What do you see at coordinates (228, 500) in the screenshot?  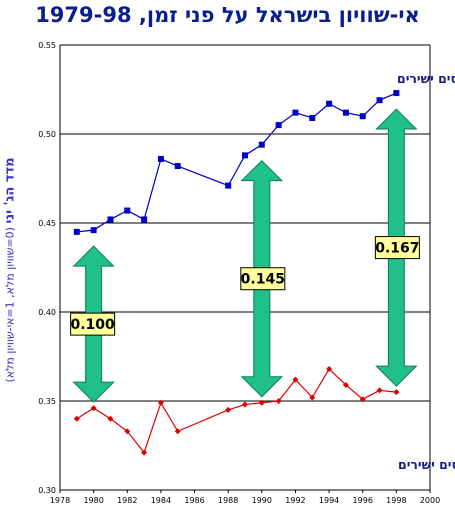 I see `x-tick-label: 1988` at bounding box center [228, 500].